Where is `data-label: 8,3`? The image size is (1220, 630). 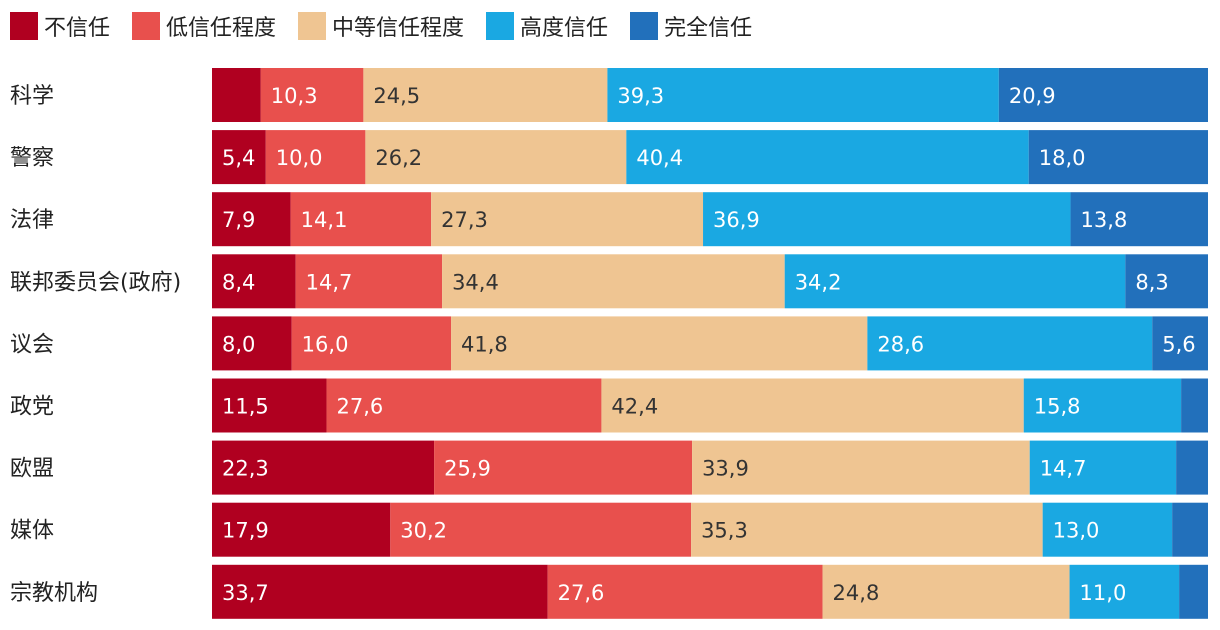 data-label: 8,3 is located at coordinates (1151, 282).